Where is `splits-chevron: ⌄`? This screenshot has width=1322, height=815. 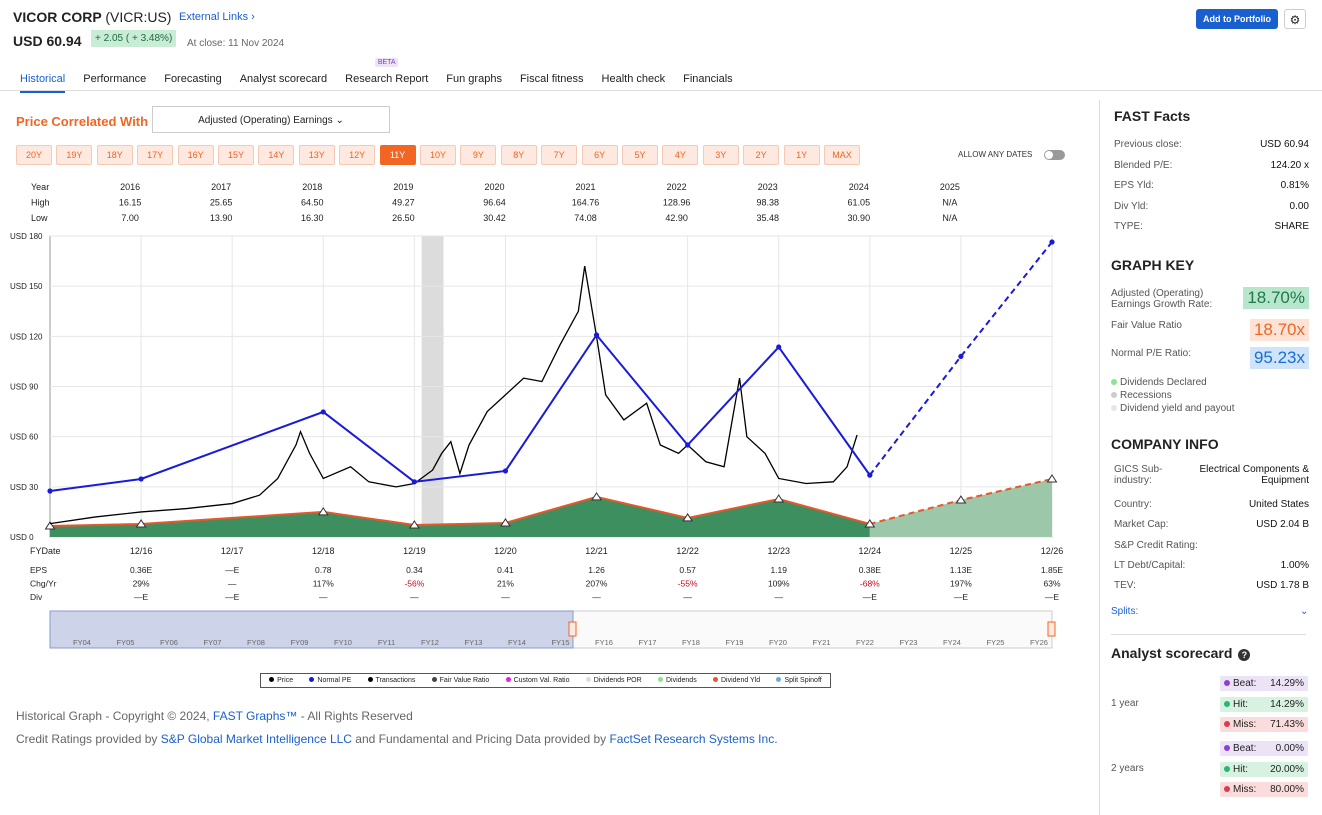
splits-chevron: ⌄ is located at coordinates (1304, 611).